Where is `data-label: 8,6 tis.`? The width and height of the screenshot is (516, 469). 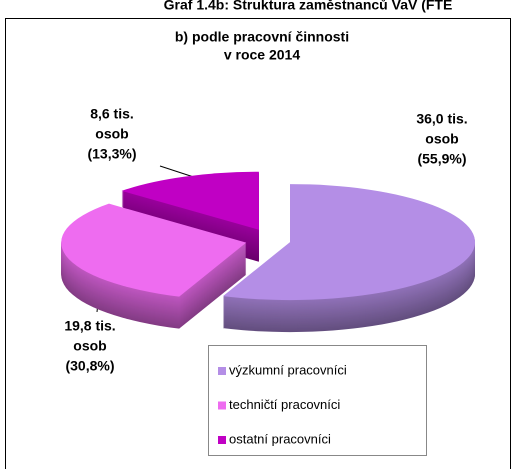 data-label: 8,6 tis. is located at coordinates (112, 114).